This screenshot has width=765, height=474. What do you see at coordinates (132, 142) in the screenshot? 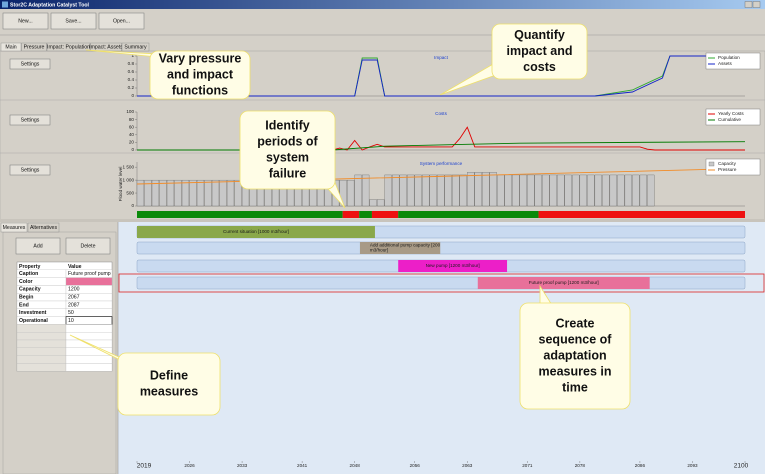
I see `y-tick-label: 20` at bounding box center [132, 142].